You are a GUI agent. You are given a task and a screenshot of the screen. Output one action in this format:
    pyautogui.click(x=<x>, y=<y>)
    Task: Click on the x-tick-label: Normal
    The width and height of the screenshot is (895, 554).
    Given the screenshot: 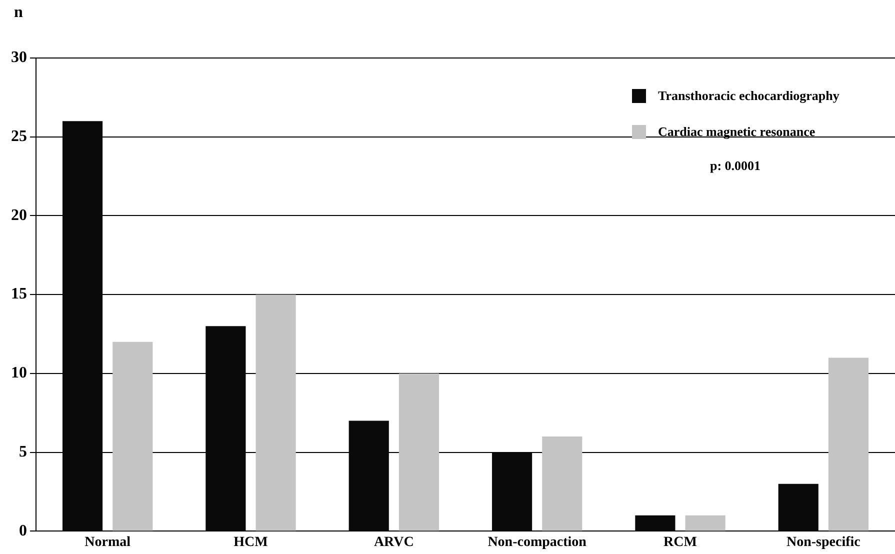 What is the action you would take?
    pyautogui.click(x=107, y=542)
    